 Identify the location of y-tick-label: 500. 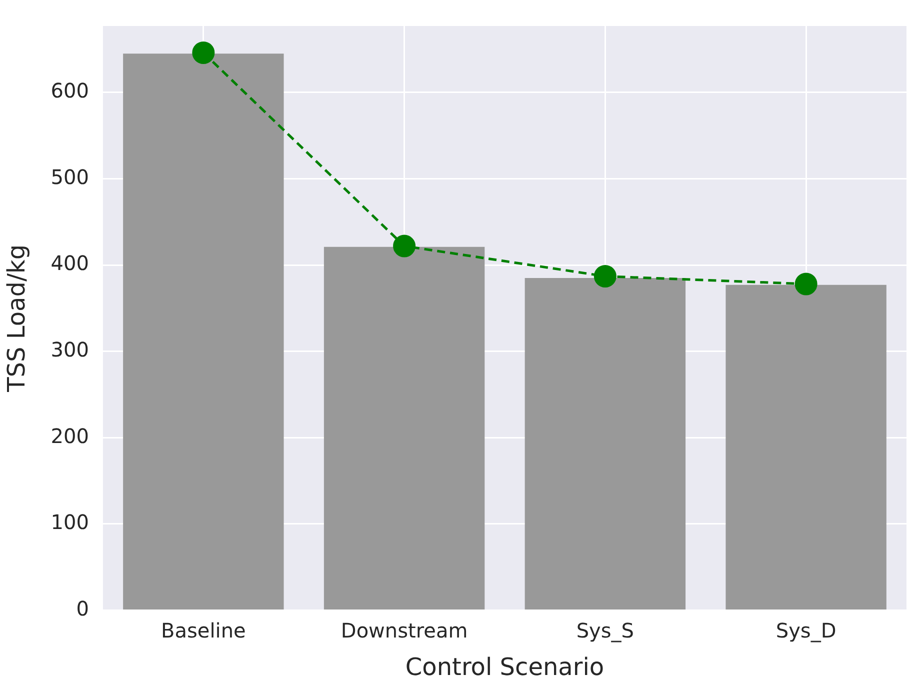
(69, 176).